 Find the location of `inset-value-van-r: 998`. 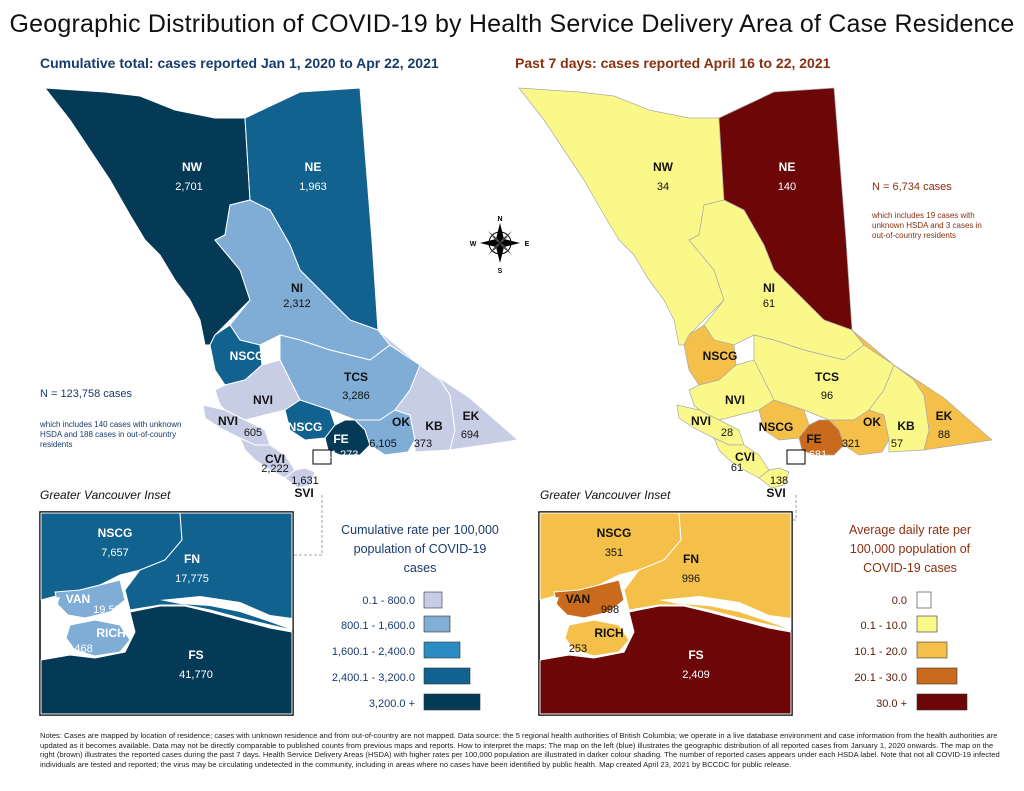

inset-value-van-r: 998 is located at coordinates (610, 610).